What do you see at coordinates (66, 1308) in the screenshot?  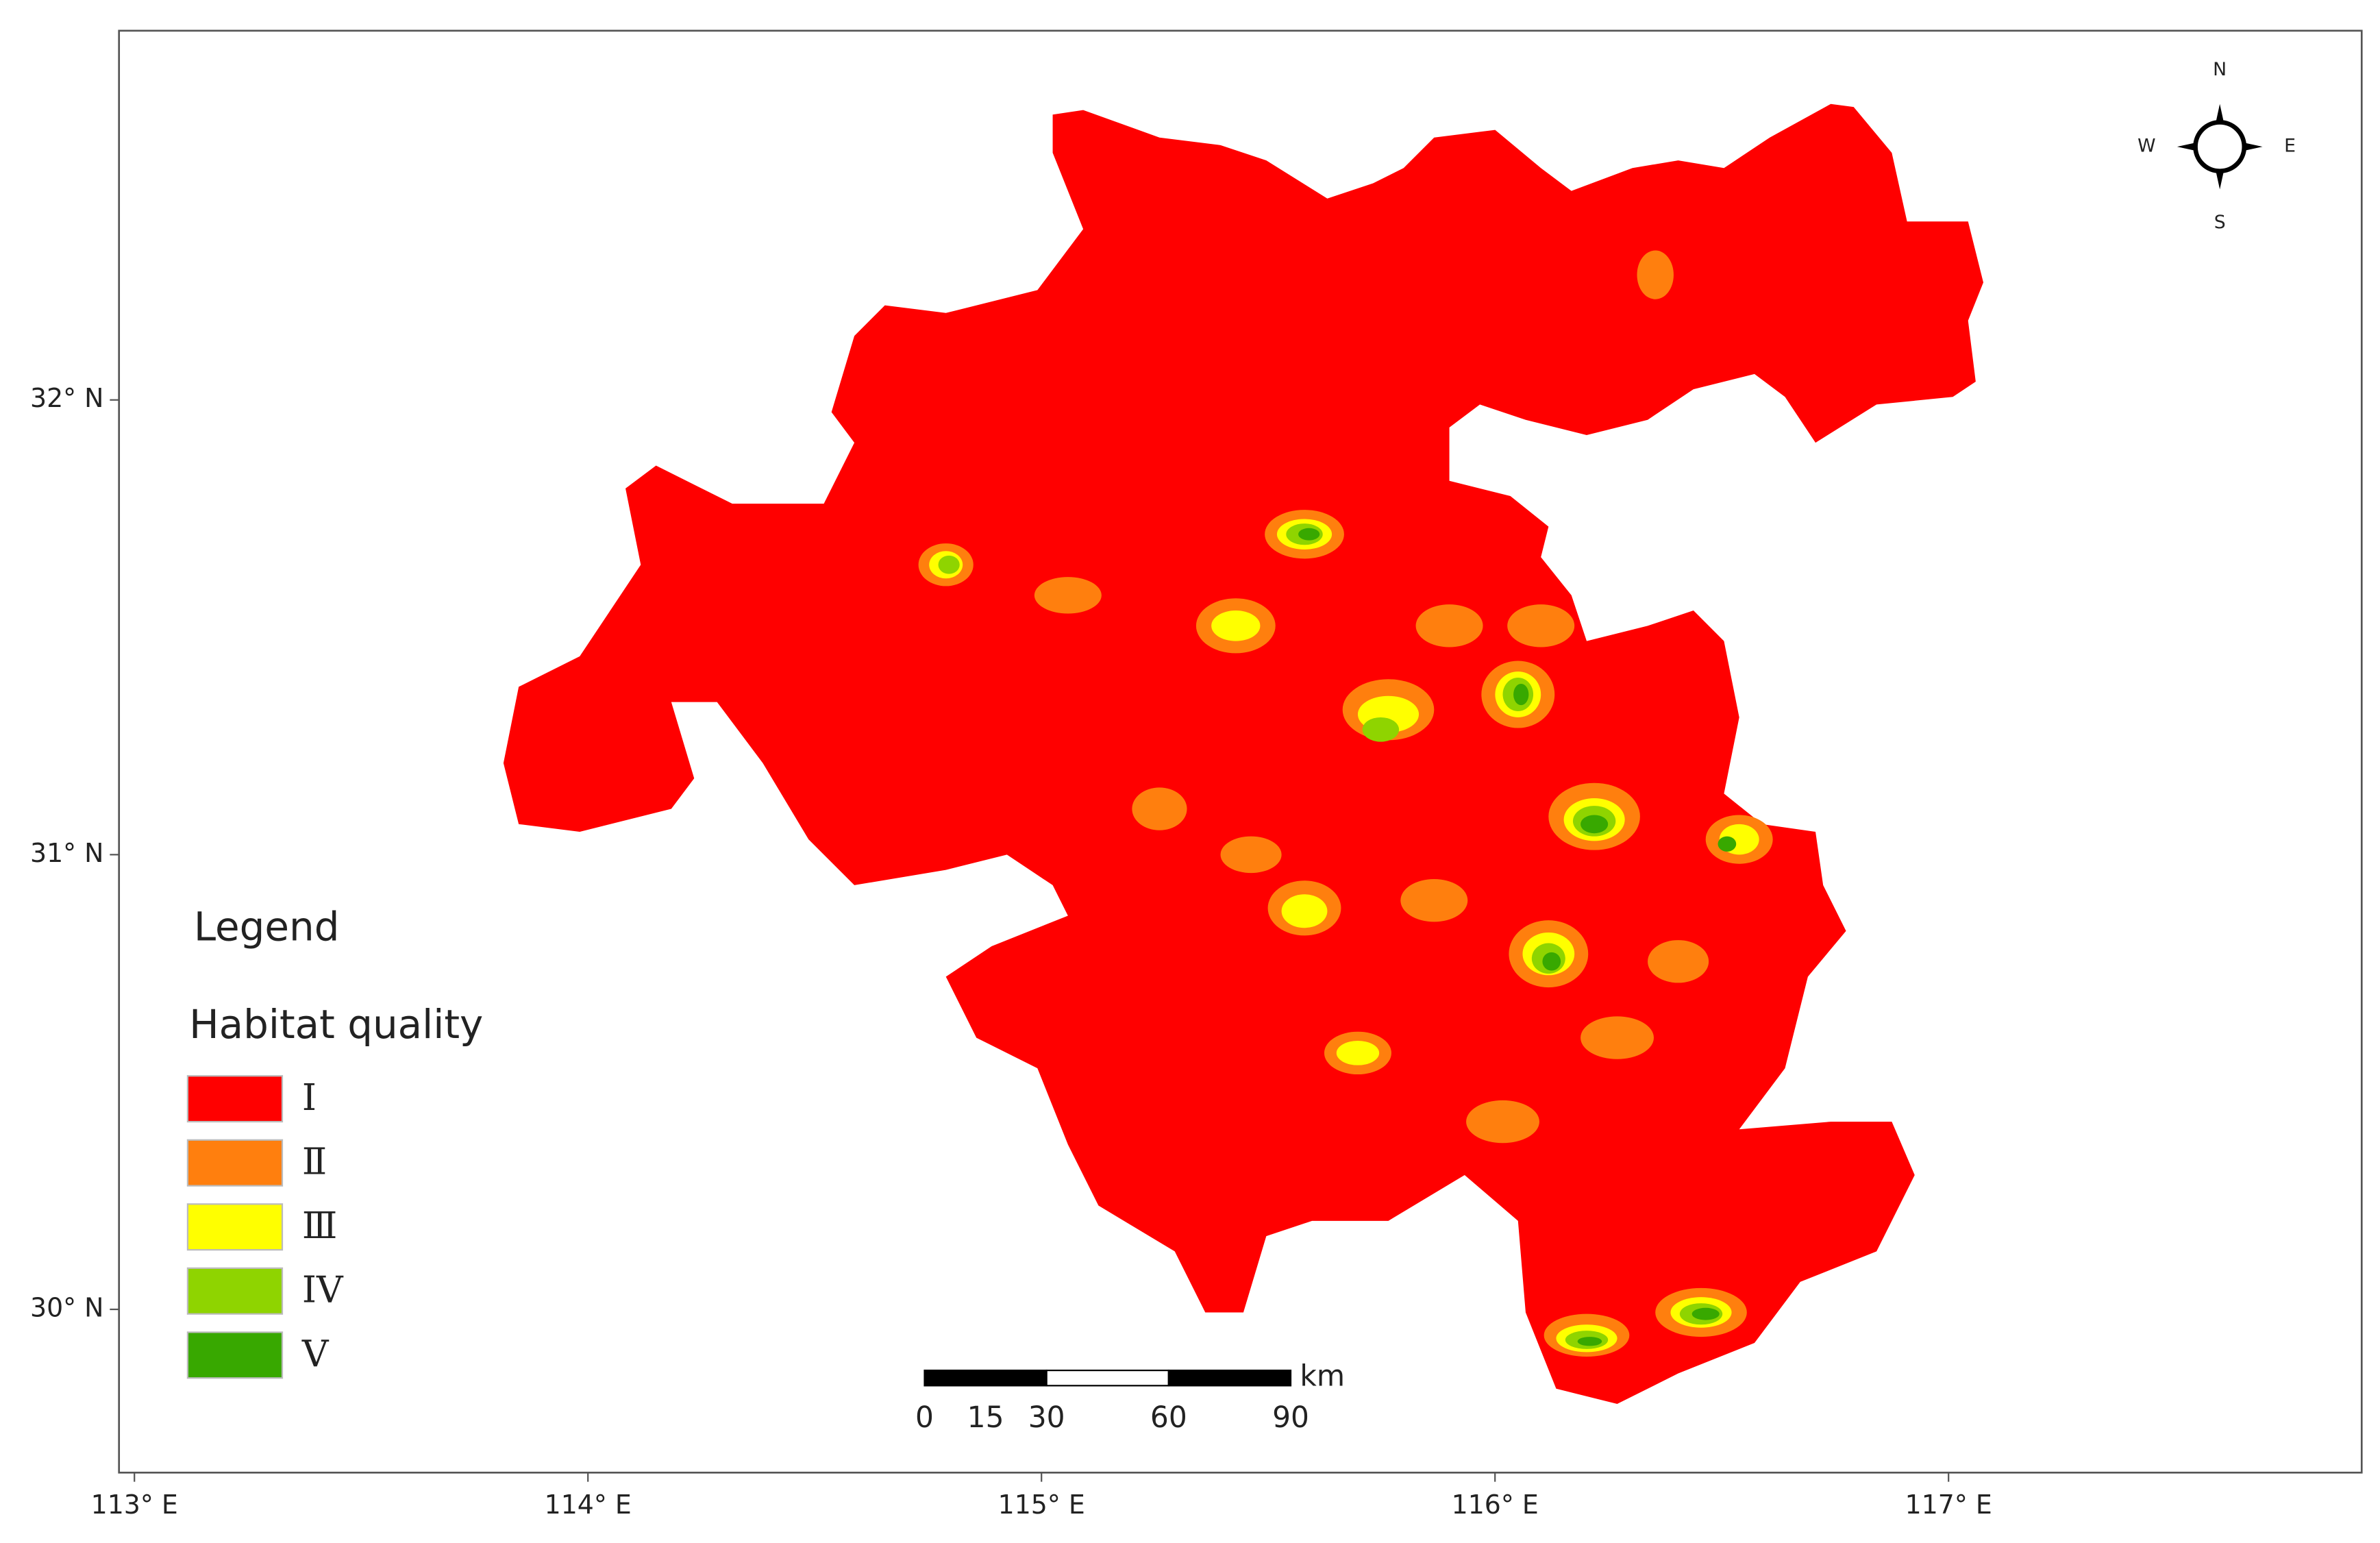 I see `y-tick-label: 30° N` at bounding box center [66, 1308].